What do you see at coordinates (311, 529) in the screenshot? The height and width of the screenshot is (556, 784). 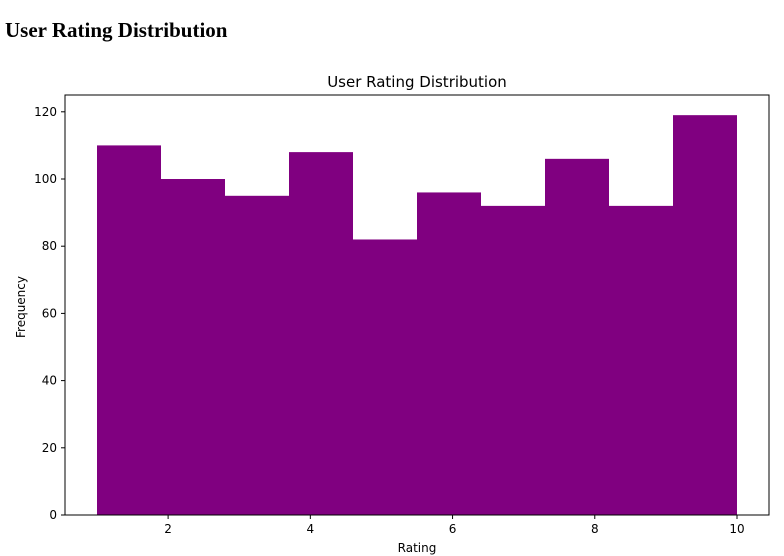 I see `x-tick-label: 4` at bounding box center [311, 529].